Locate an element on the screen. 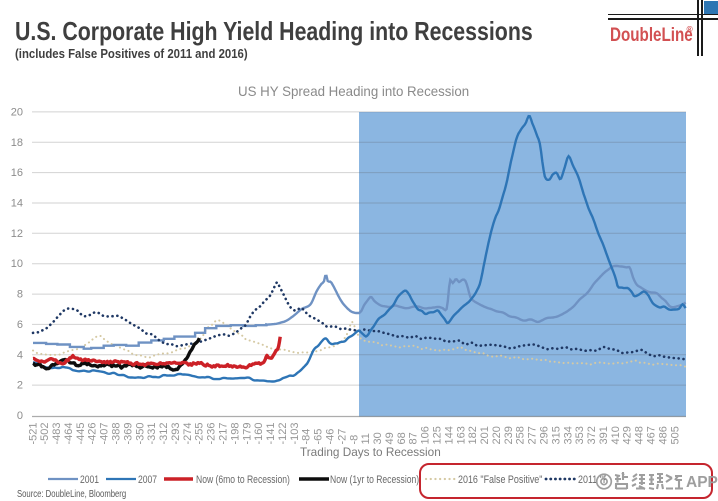  svg-text: 18 is located at coordinates (17, 143).